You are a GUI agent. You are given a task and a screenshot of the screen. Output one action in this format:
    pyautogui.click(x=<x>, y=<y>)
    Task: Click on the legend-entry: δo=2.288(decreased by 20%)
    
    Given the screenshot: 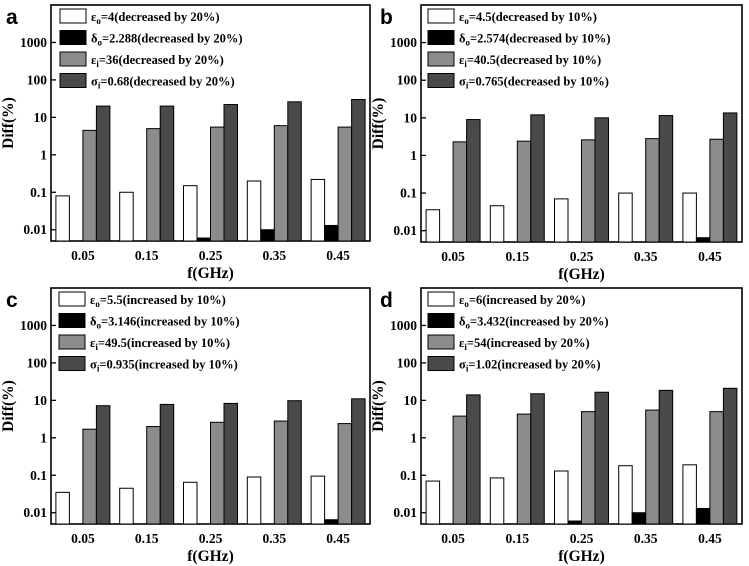 What is the action you would take?
    pyautogui.click(x=167, y=40)
    